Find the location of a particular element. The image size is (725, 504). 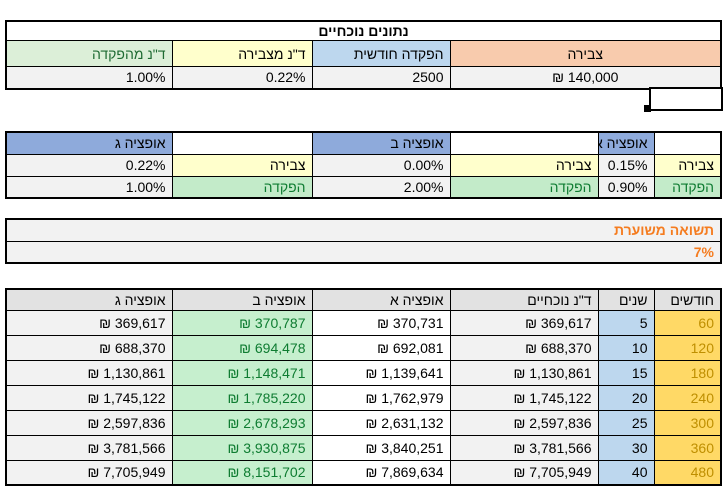

table-row: 60 5 ₪ 369,617 ₪ 370,731 ₪ 370,787 ₪ 369,617 is located at coordinates (363, 322).